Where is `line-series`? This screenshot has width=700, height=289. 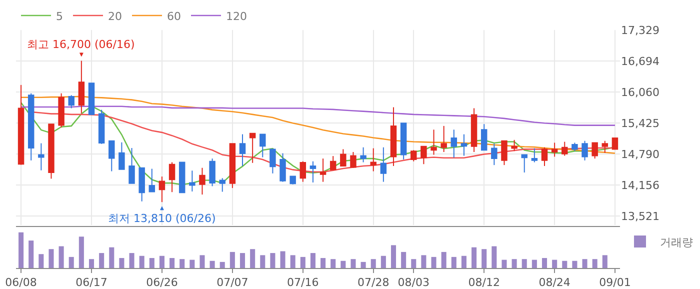
line-series is located at coordinates (318, 116).